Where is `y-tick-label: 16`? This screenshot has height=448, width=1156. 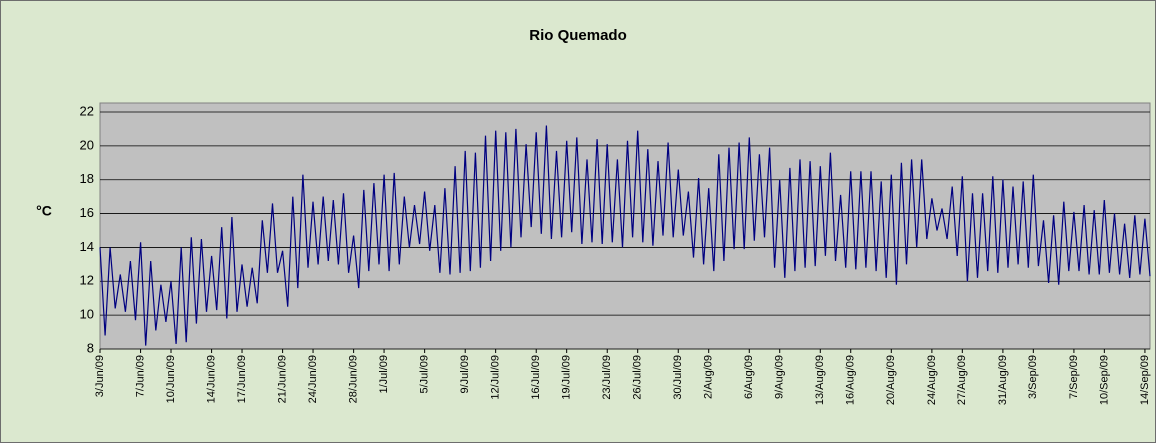 y-tick-label: 16 is located at coordinates (87, 212).